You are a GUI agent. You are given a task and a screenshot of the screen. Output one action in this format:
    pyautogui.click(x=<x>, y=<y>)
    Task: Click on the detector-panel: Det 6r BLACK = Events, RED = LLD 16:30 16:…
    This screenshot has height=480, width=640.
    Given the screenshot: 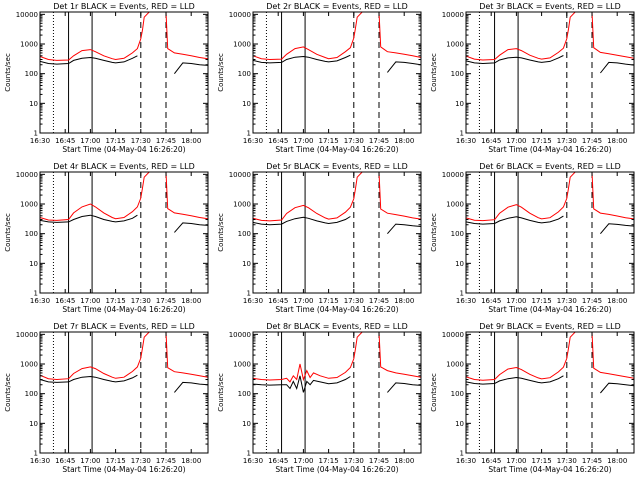 What is the action you would take?
    pyautogui.click(x=532, y=238)
    